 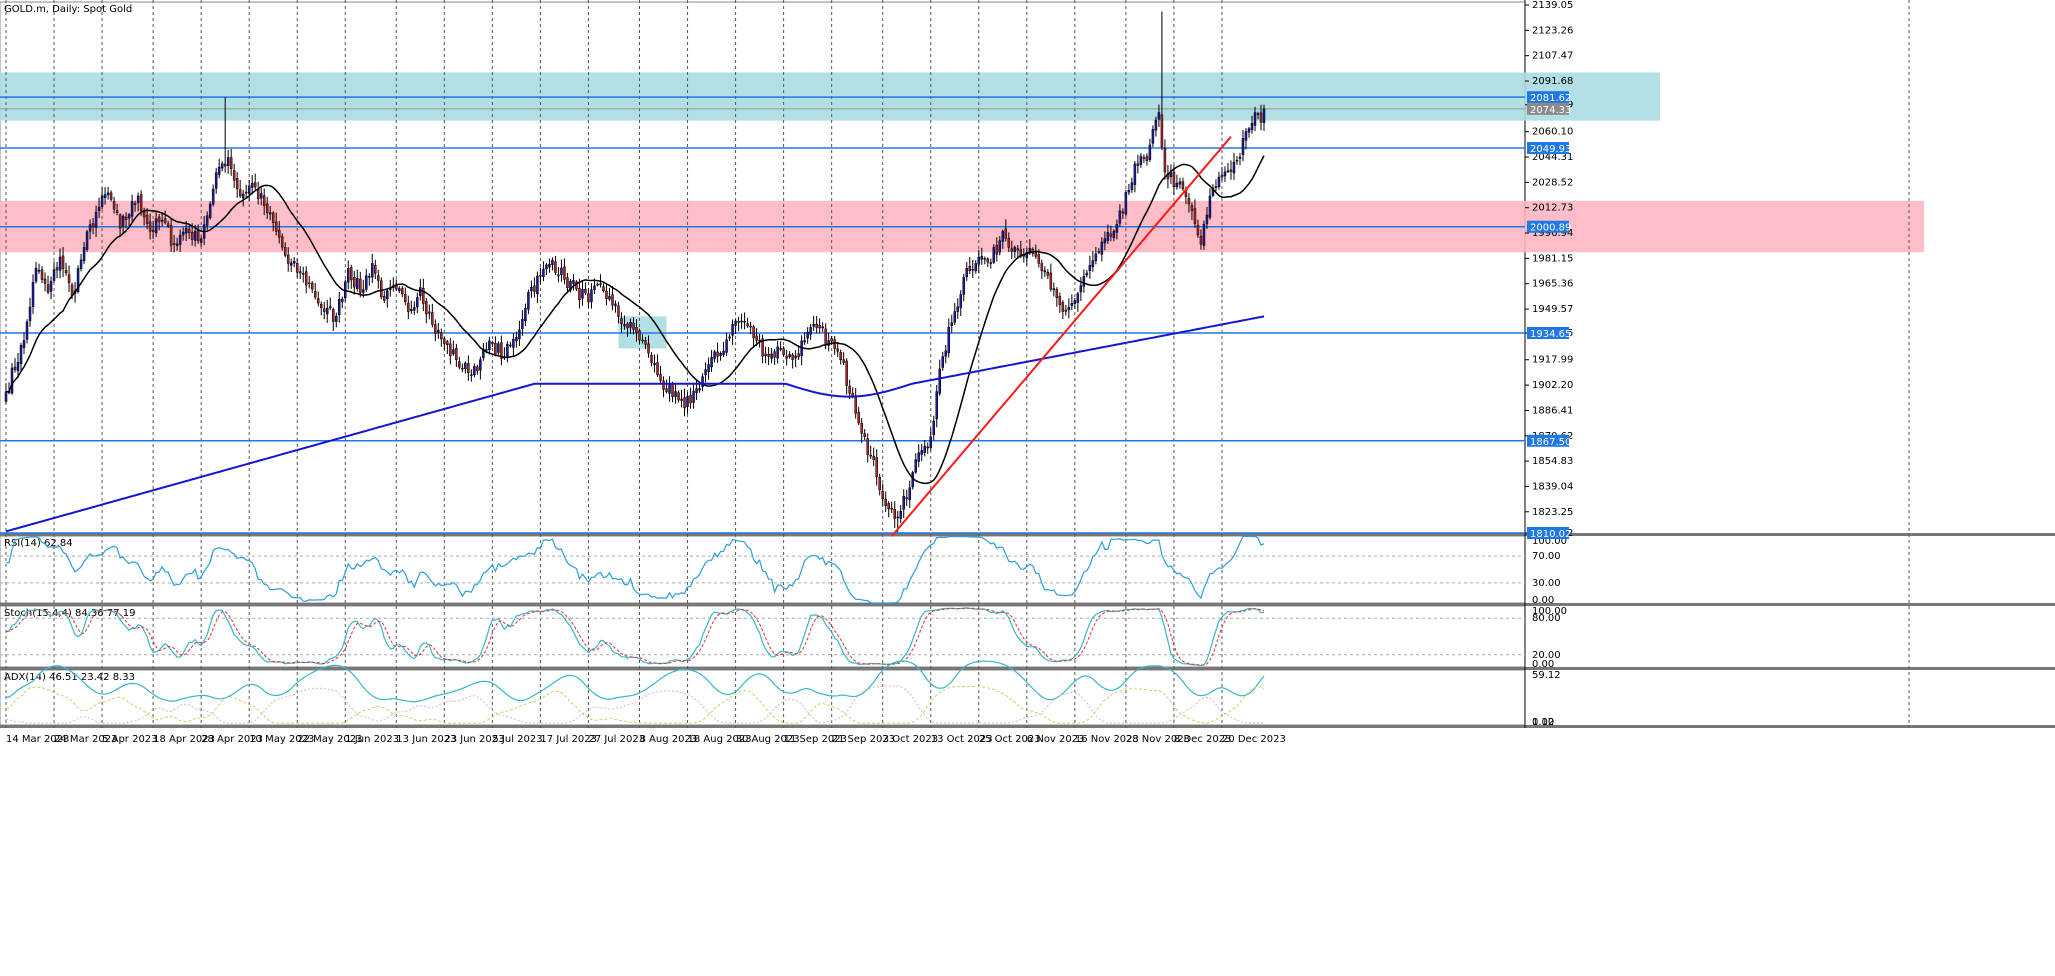 What do you see at coordinates (1548, 97) in the screenshot?
I see `level-tag-bg` at bounding box center [1548, 97].